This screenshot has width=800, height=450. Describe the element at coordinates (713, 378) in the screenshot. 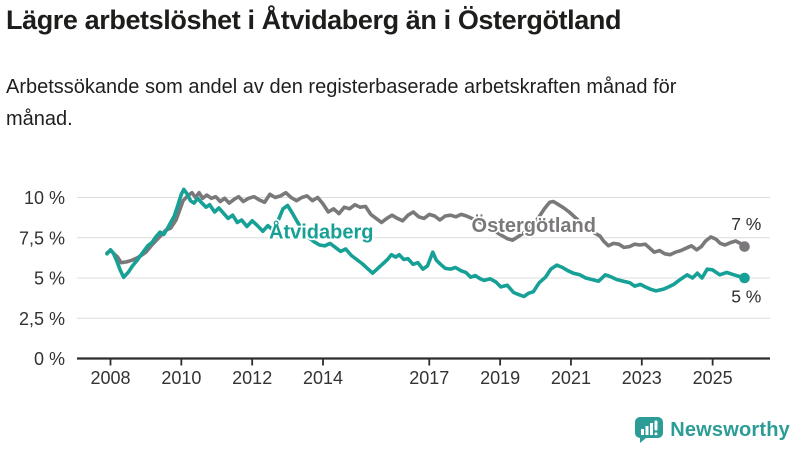

I see `x-axis-tick-label: 2025` at that location.